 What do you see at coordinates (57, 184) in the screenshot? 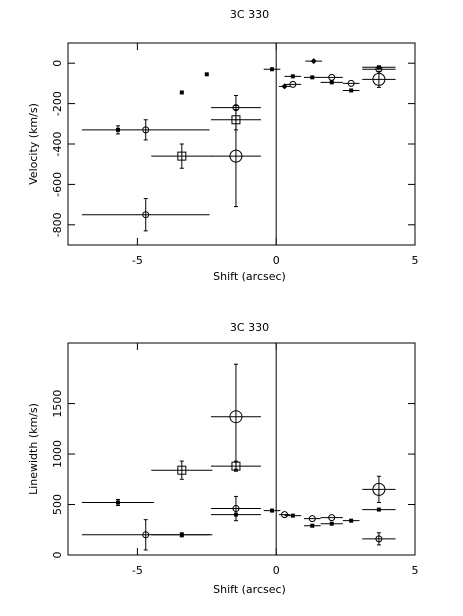
I see `y-tick-label: -600` at bounding box center [57, 184].